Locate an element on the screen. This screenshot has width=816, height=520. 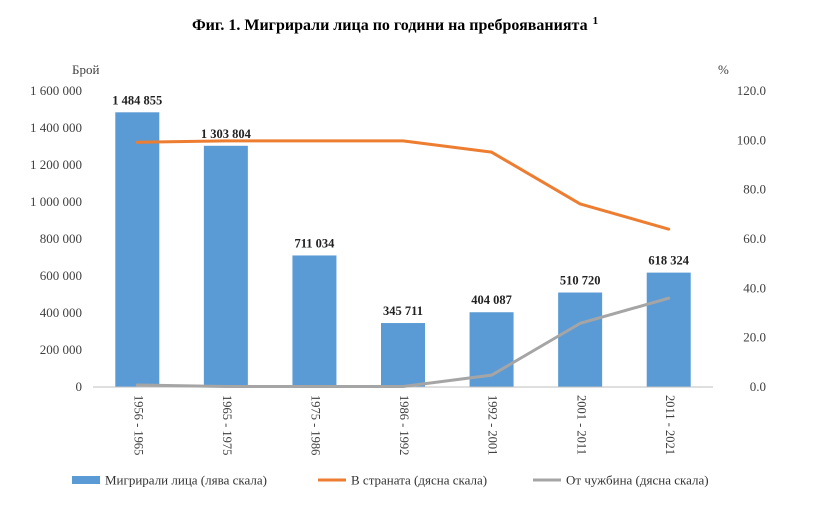
y-left-axis-label: Брой is located at coordinates (85, 69).